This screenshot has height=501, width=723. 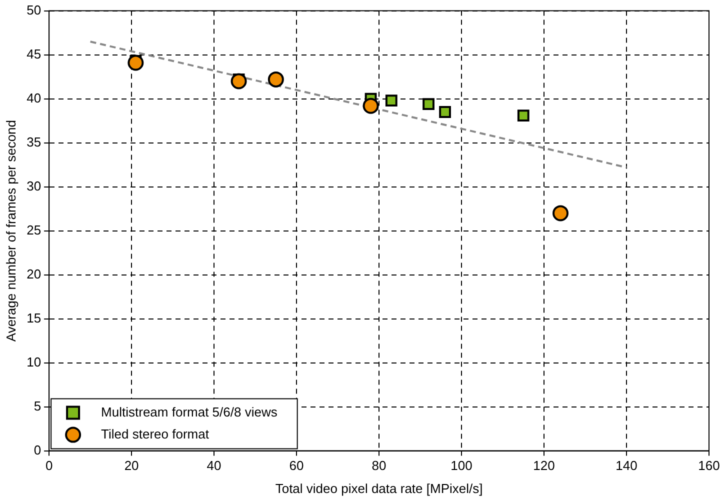 What do you see at coordinates (296, 466) in the screenshot?
I see `x-tick-label: 60` at bounding box center [296, 466].